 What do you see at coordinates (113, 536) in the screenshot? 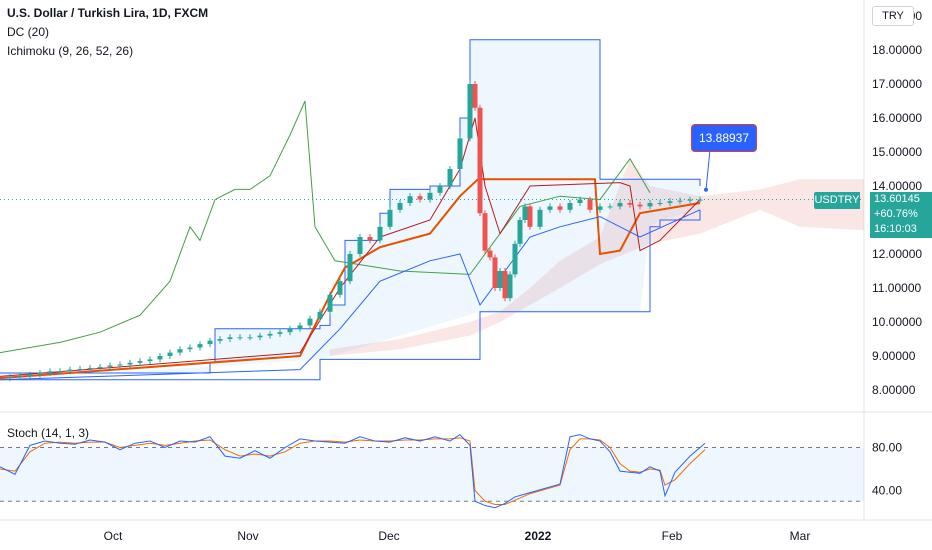
I see `time-tick: Oct` at bounding box center [113, 536].